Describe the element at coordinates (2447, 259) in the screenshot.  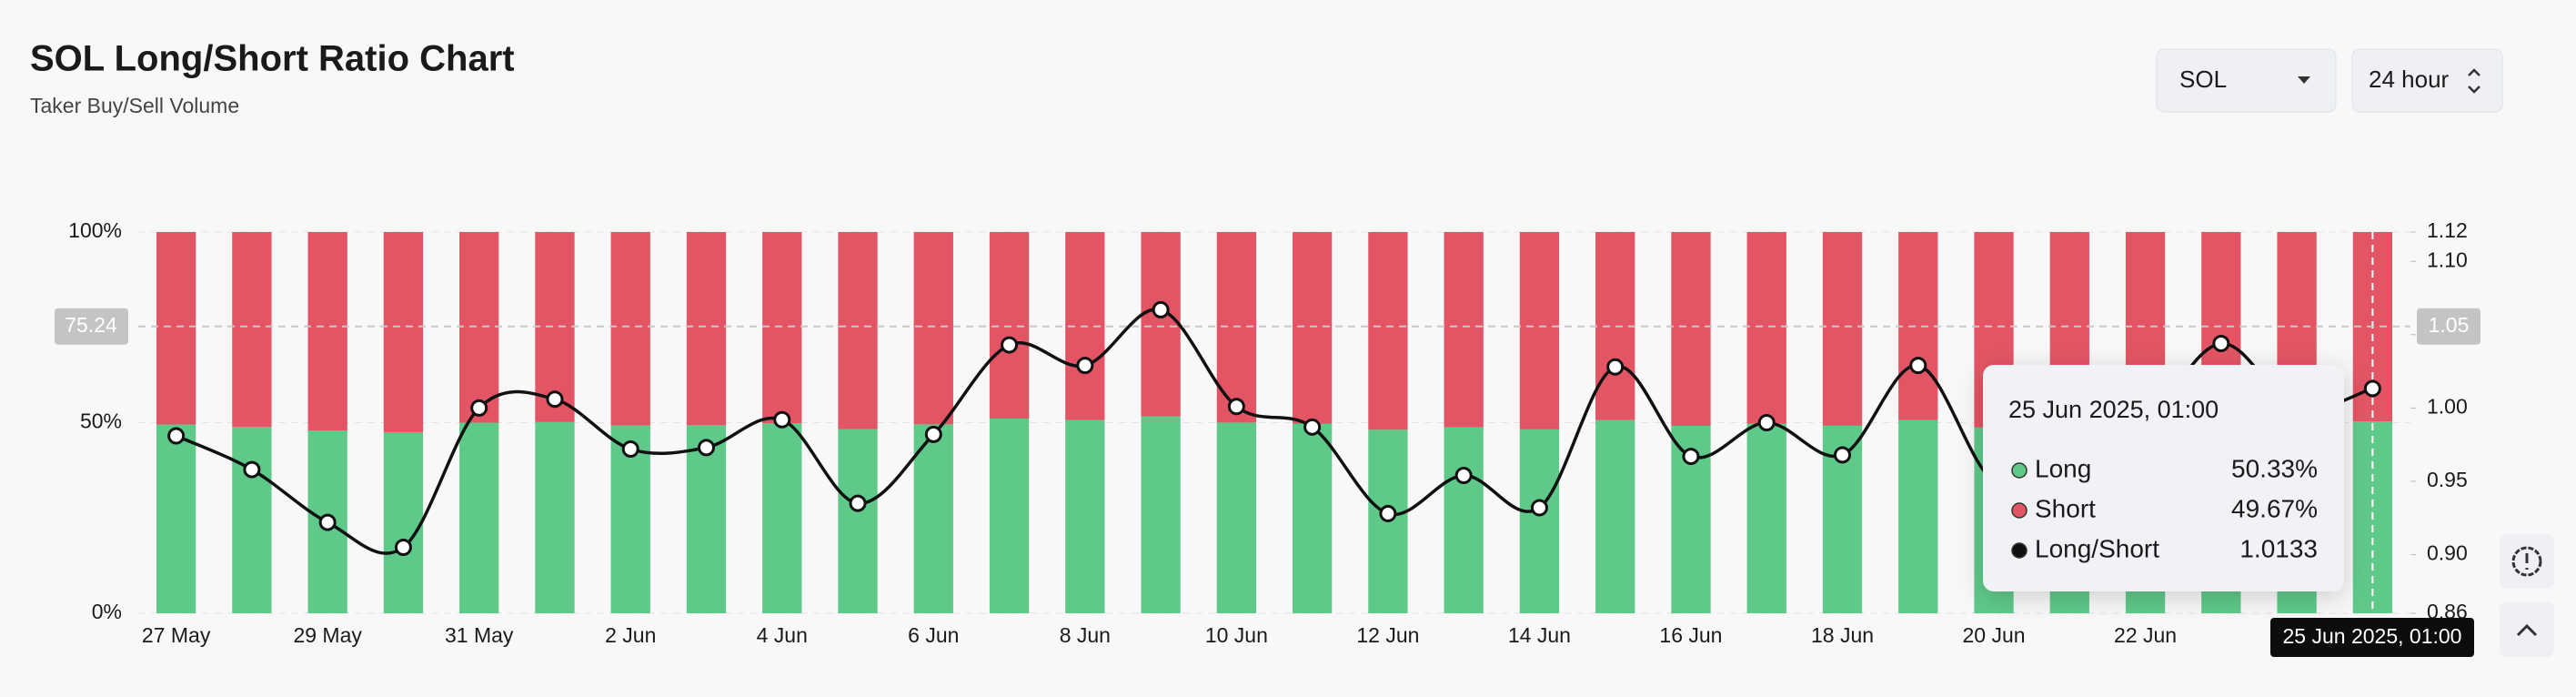
I see `y2-tick-label: 1.10` at that location.